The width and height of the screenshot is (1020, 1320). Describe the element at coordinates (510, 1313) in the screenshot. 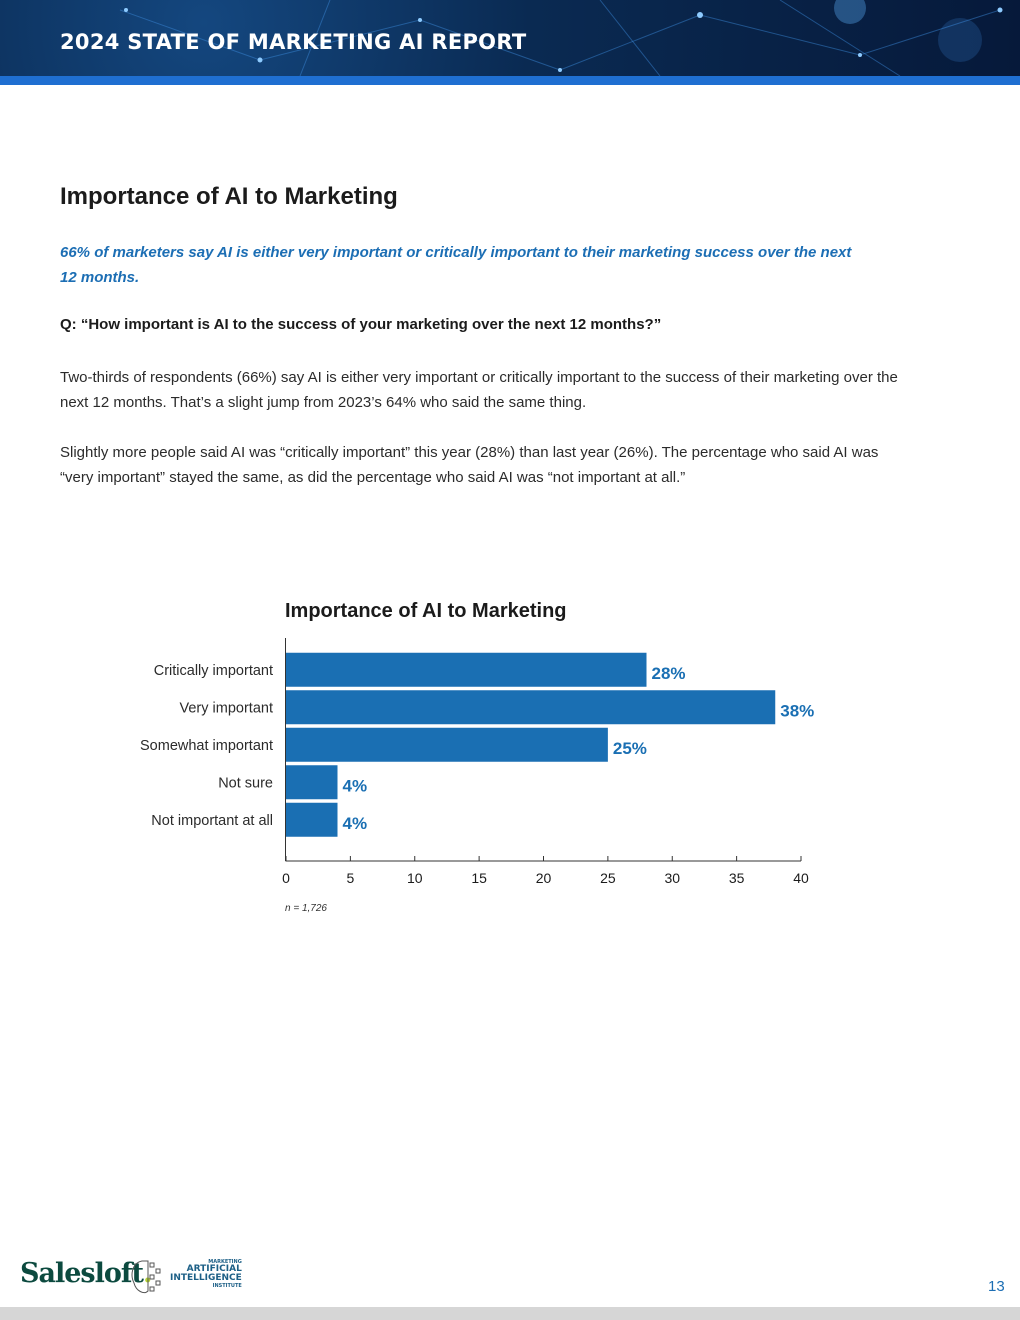

I see `footer-bar` at that location.